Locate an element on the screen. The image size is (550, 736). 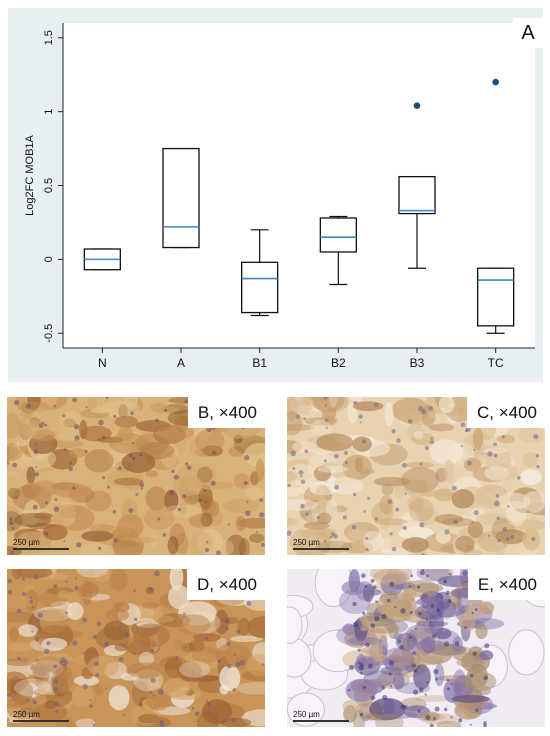
fat-cell is located at coordinates (306, 709).